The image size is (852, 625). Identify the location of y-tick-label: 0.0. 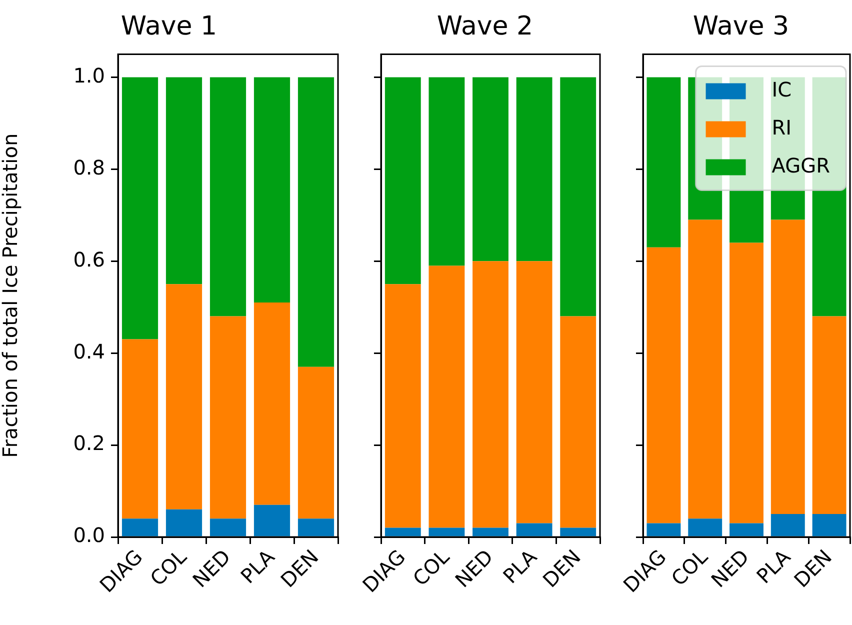
(89, 535).